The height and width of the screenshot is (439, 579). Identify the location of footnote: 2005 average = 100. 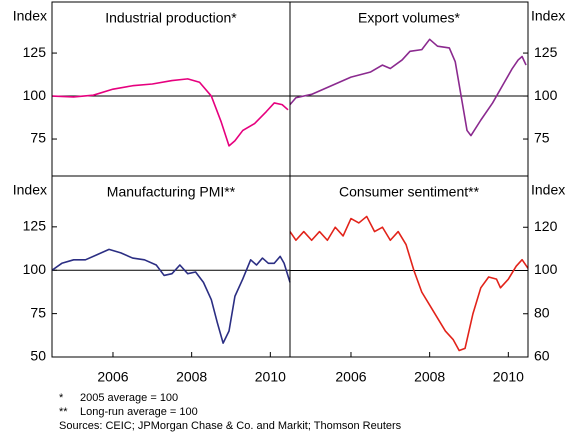
(129, 398).